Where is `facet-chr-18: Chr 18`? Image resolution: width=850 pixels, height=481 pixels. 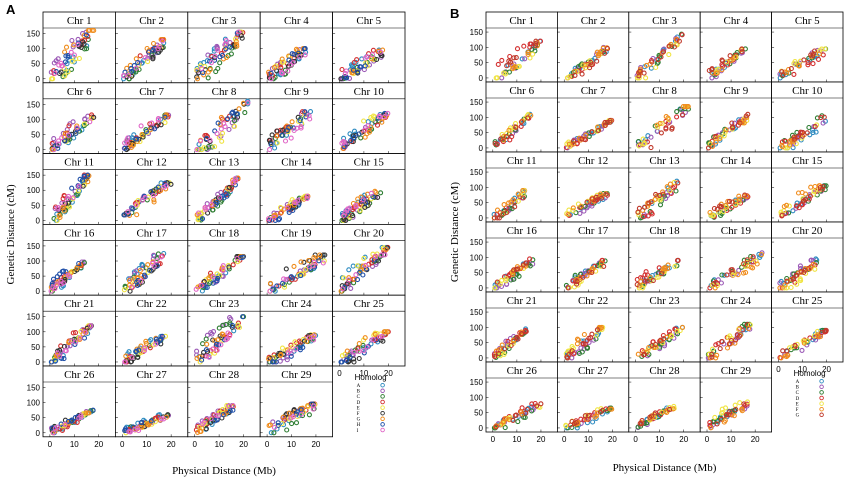 facet-chr-18: Chr 18 is located at coordinates (224, 259).